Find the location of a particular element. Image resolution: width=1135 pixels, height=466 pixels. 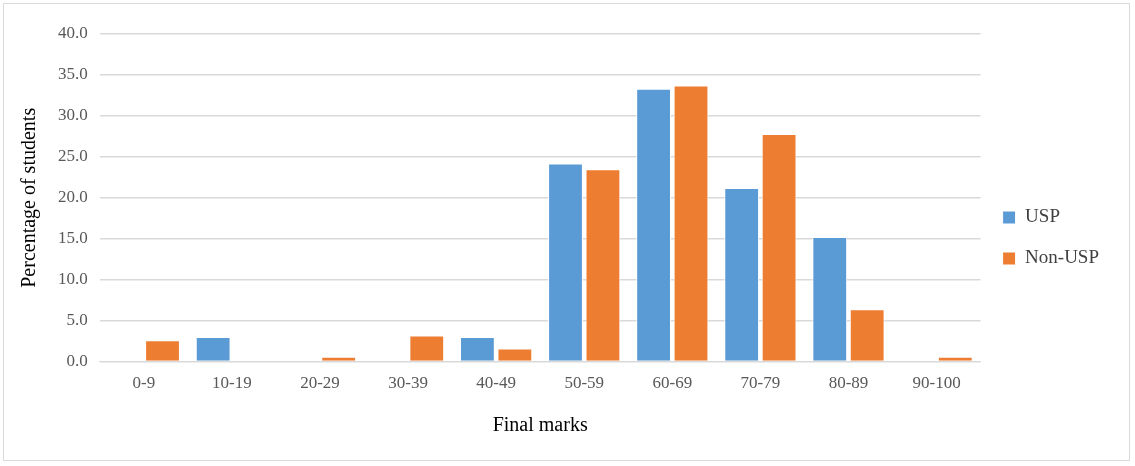

x-tick-label: 20-29 is located at coordinates (320, 383).